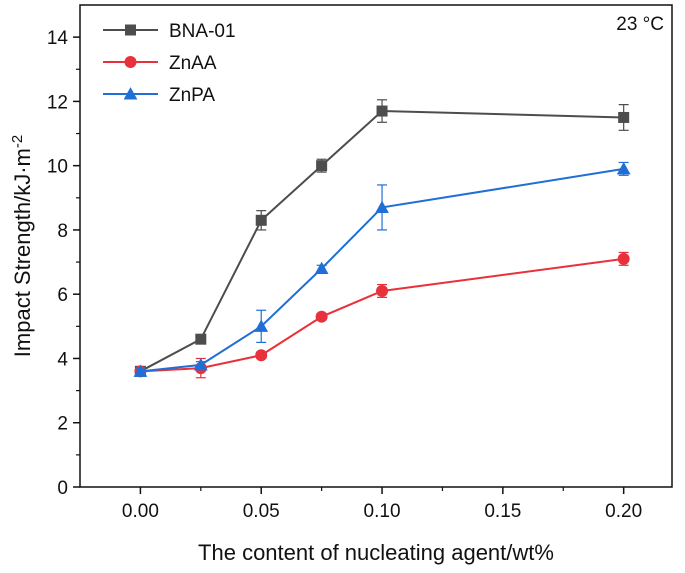  Describe the element at coordinates (62, 295) in the screenshot. I see `y-tick-label: 6` at that location.